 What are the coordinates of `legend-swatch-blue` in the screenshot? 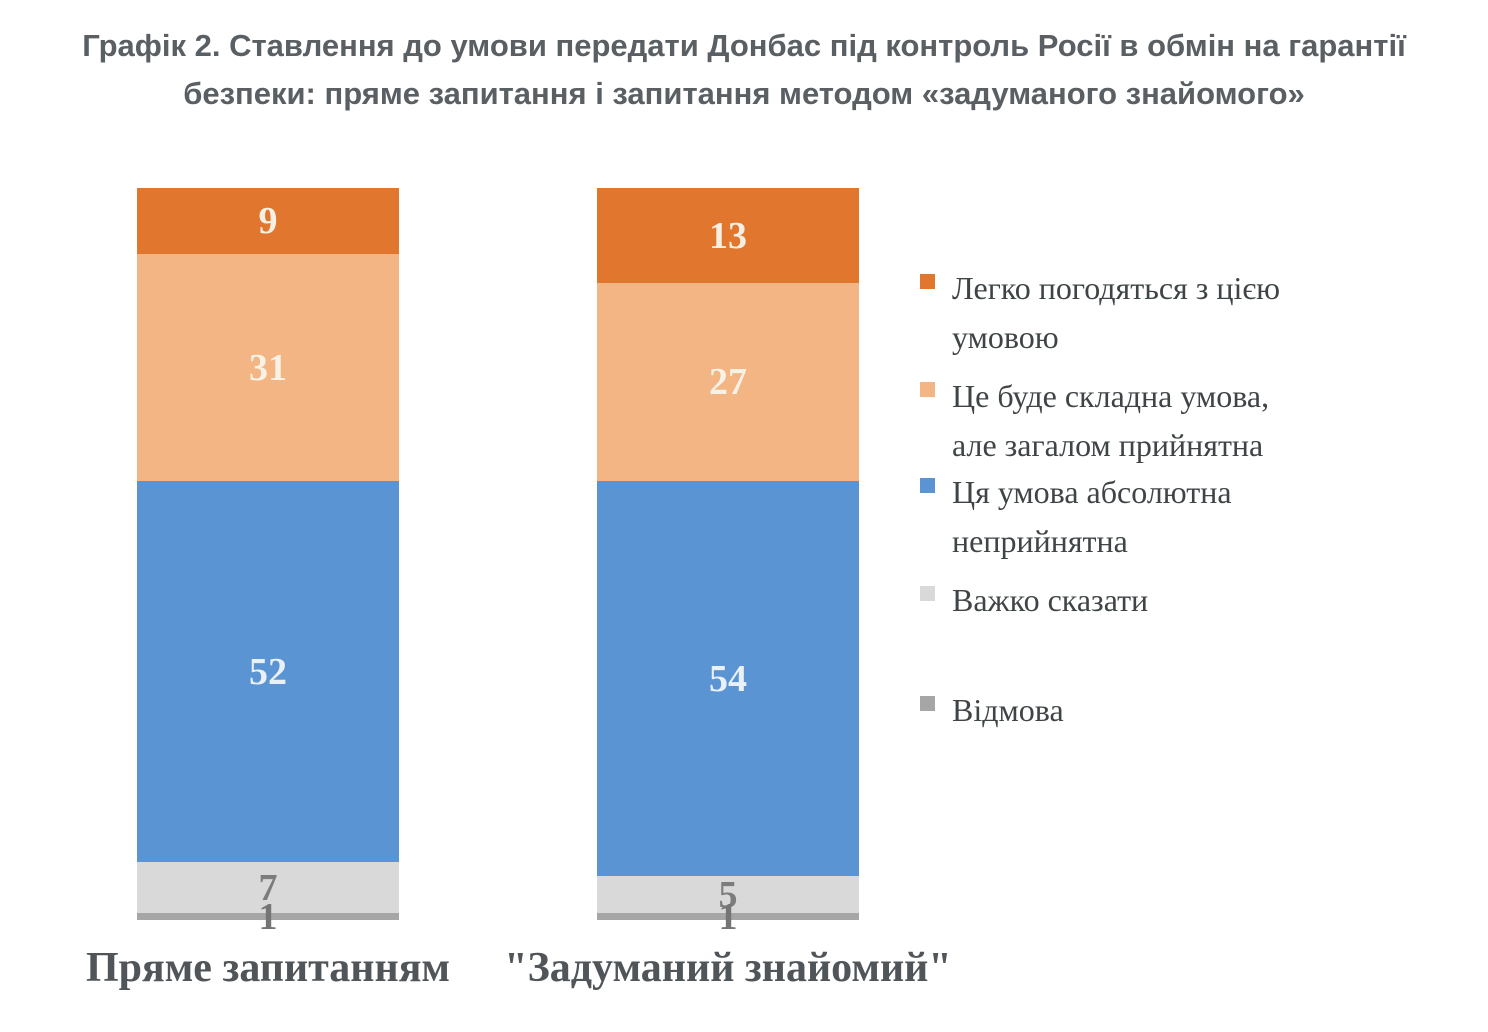 It's located at (927, 485).